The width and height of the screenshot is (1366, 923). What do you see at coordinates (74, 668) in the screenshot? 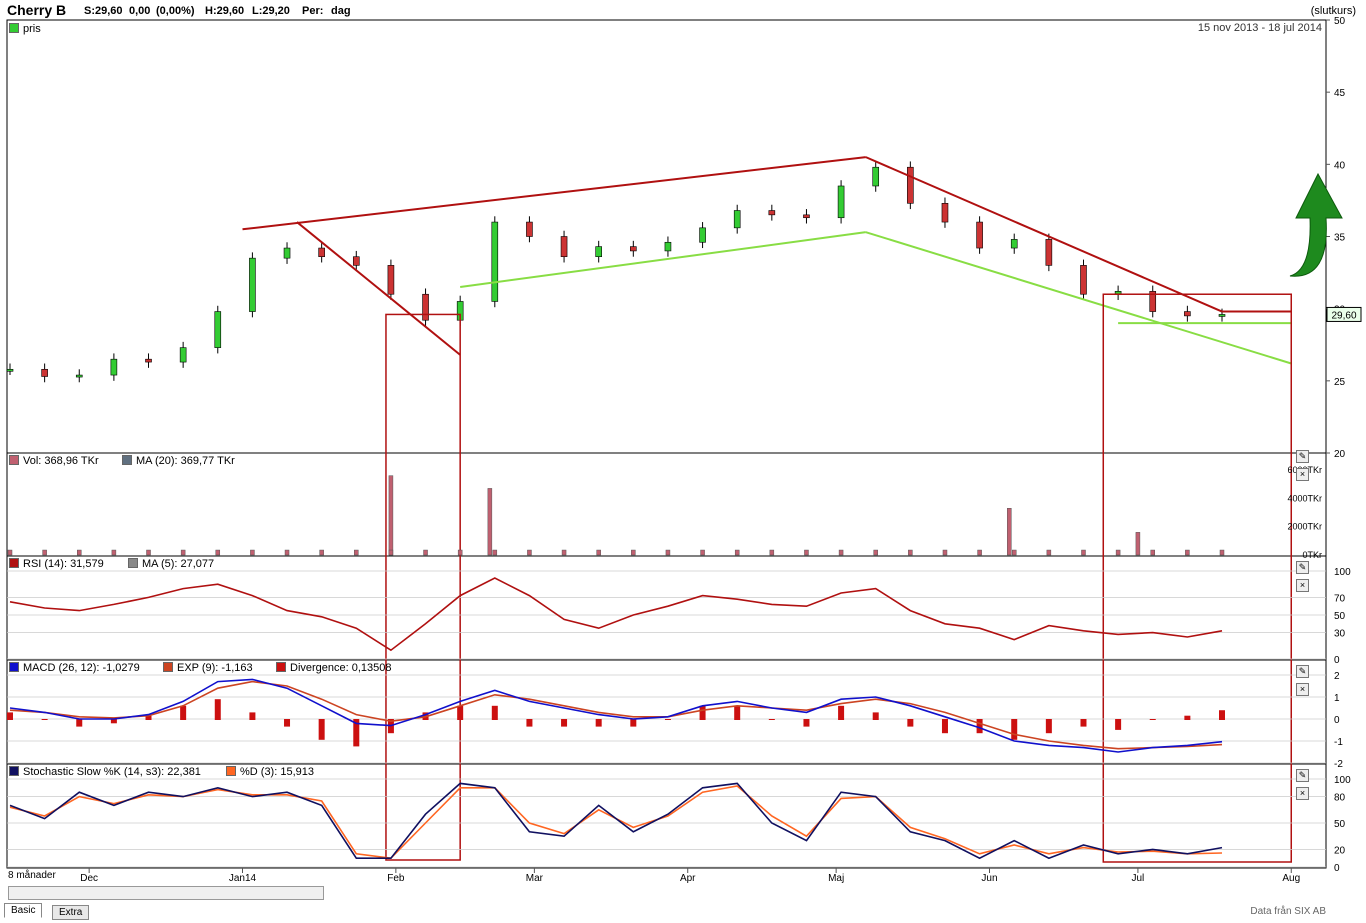
I see `macd-legend: MACD (26, 12): -1,0279` at bounding box center [74, 668].